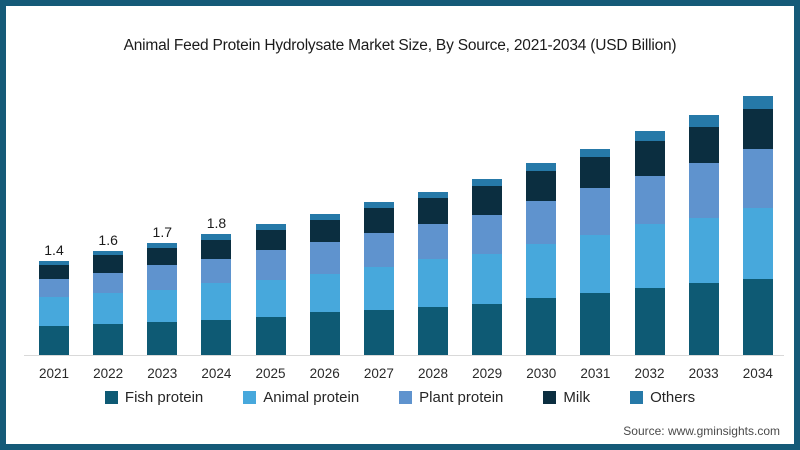  What do you see at coordinates (432, 373) in the screenshot?
I see `x-axis-label-2028: 2028` at bounding box center [432, 373].